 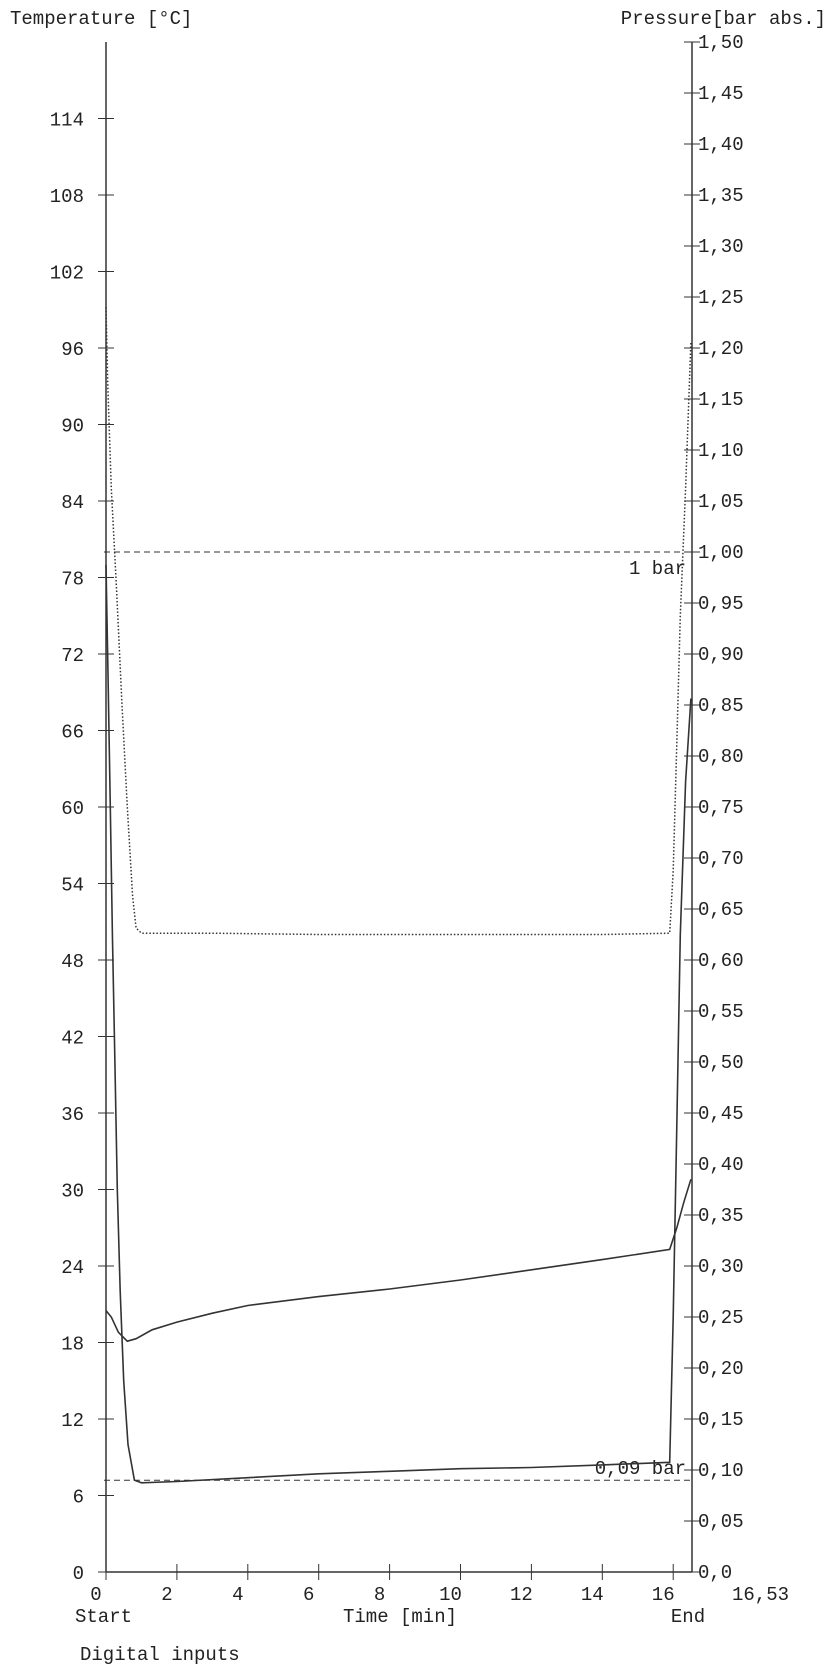 I want to click on left-tick-label: 66, so click(x=72, y=733).